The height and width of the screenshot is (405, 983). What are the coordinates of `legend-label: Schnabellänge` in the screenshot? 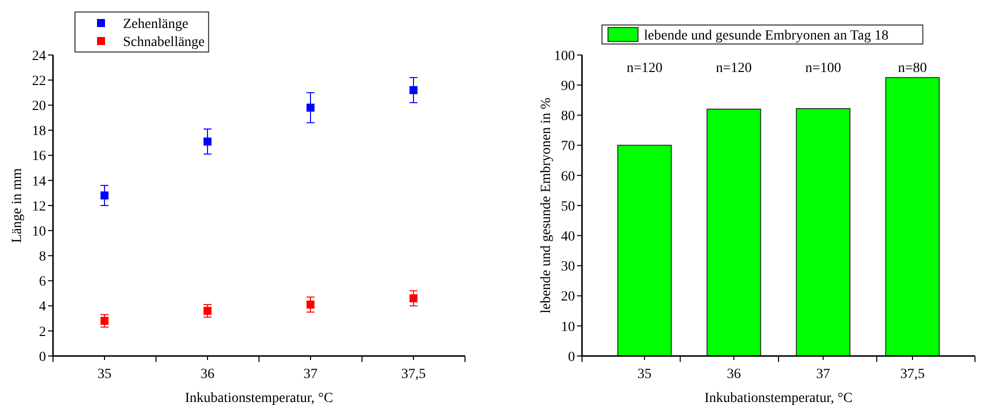 It's located at (164, 42).